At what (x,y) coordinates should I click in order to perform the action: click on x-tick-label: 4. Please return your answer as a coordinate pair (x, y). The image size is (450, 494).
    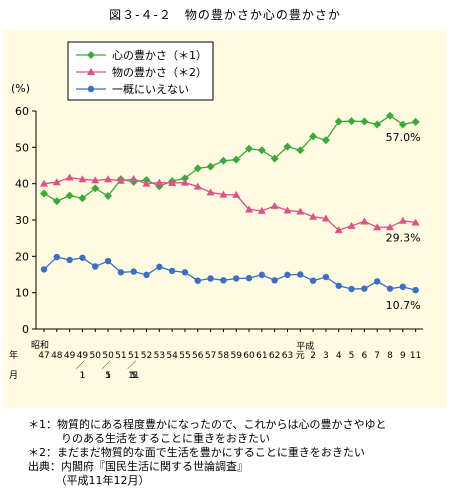
    Looking at the image, I should click on (339, 356).